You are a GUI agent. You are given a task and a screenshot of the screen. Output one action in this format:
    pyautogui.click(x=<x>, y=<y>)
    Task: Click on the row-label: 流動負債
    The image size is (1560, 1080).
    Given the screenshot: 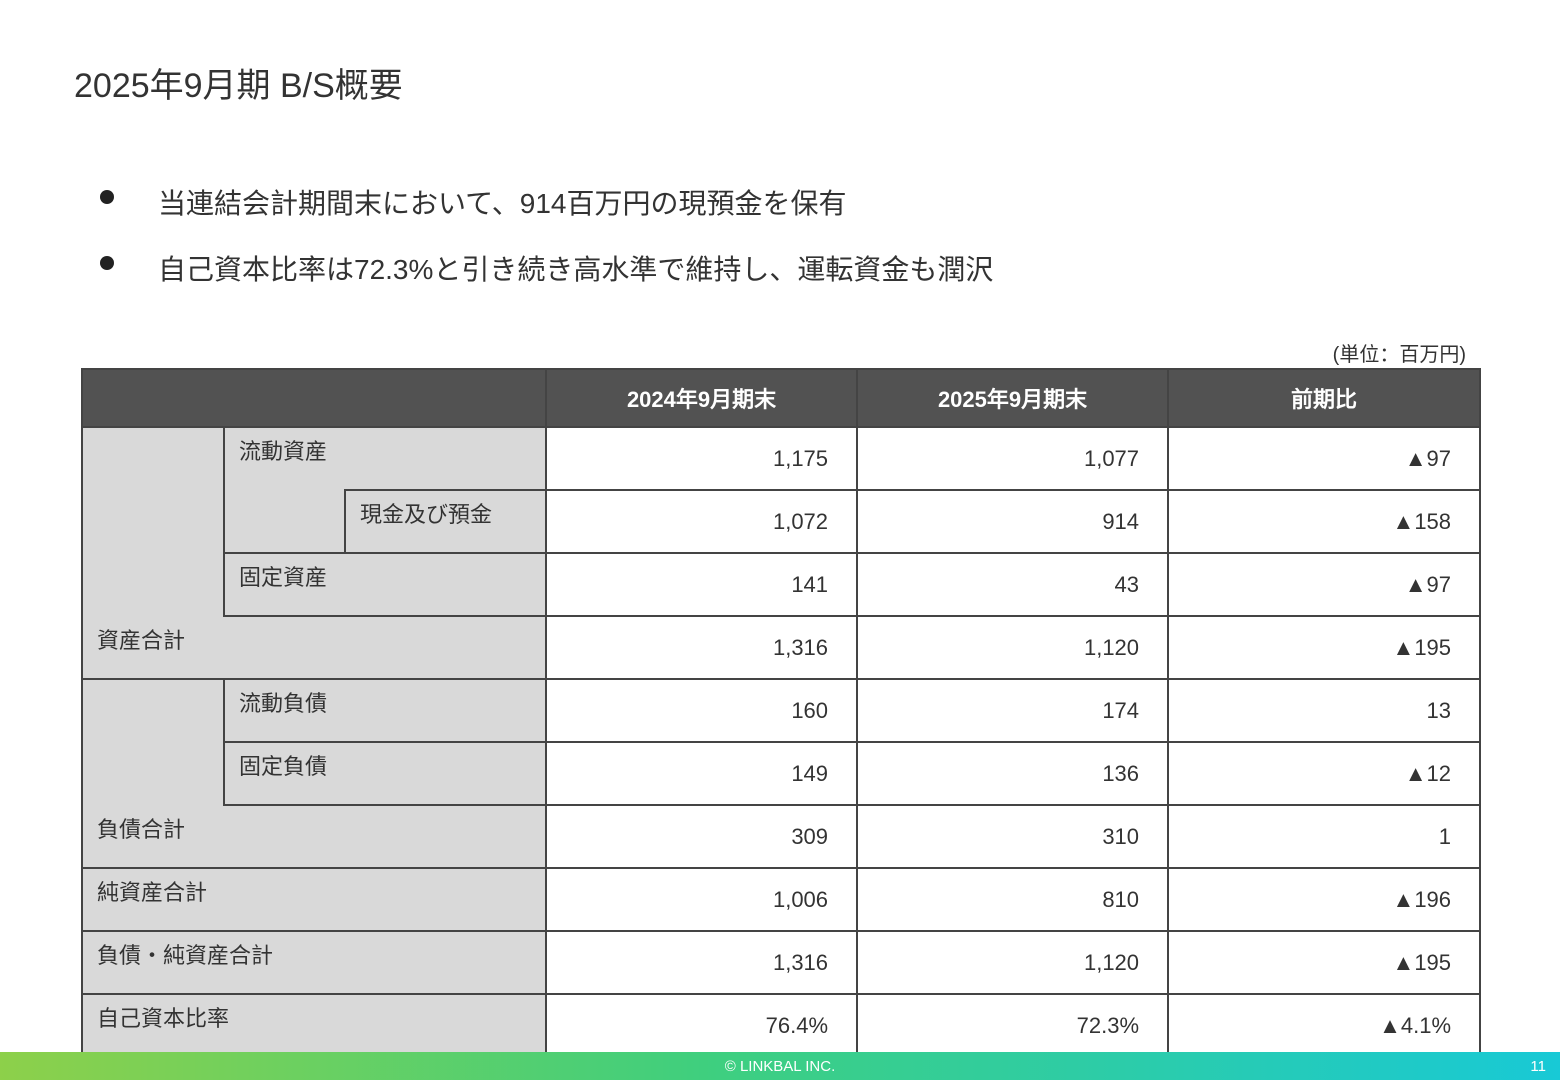 What is the action you would take?
    pyautogui.click(x=385, y=710)
    